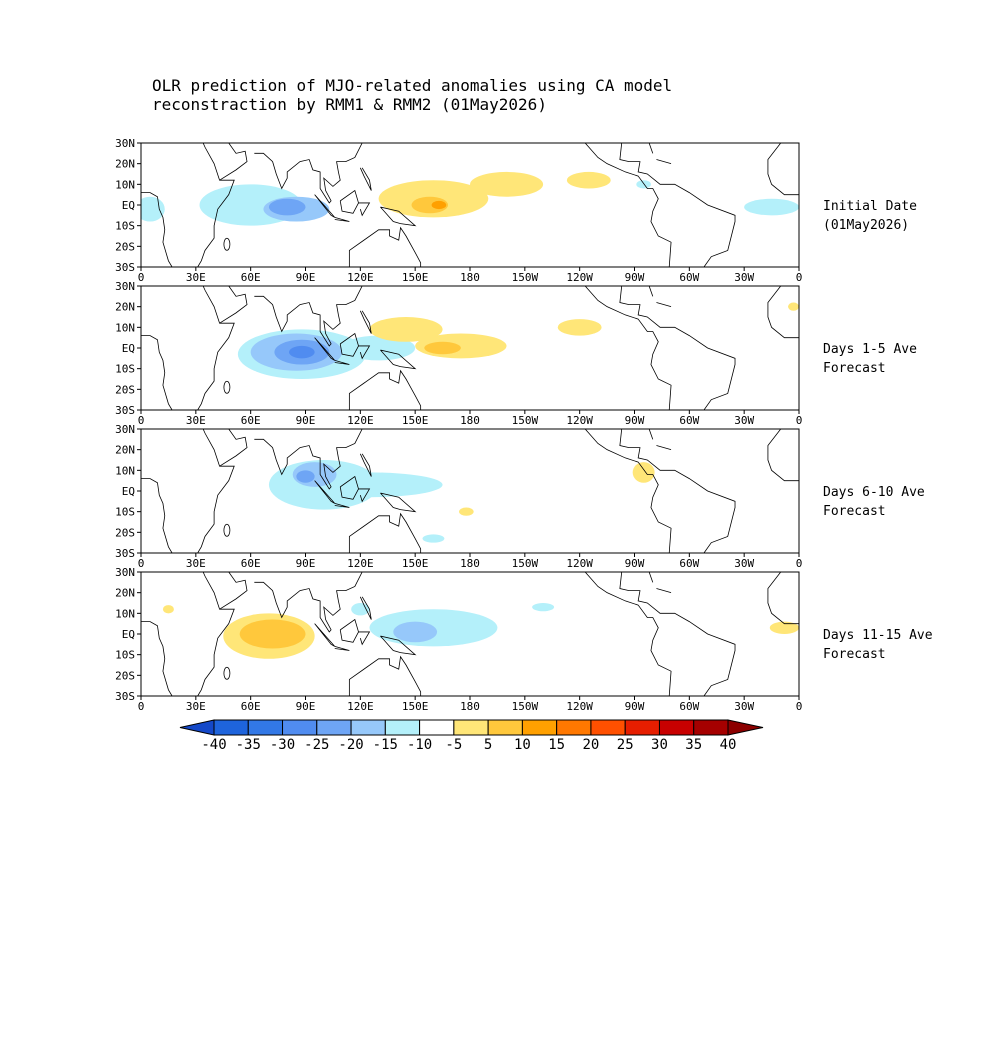  I want to click on colorbar-label: -25, so click(316, 745).